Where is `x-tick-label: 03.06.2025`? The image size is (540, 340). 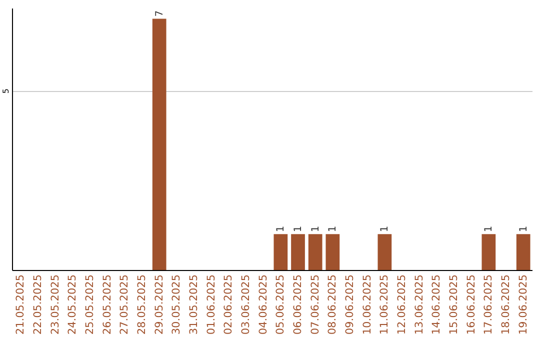 x-tick-label: 03.06.2025 is located at coordinates (246, 304).